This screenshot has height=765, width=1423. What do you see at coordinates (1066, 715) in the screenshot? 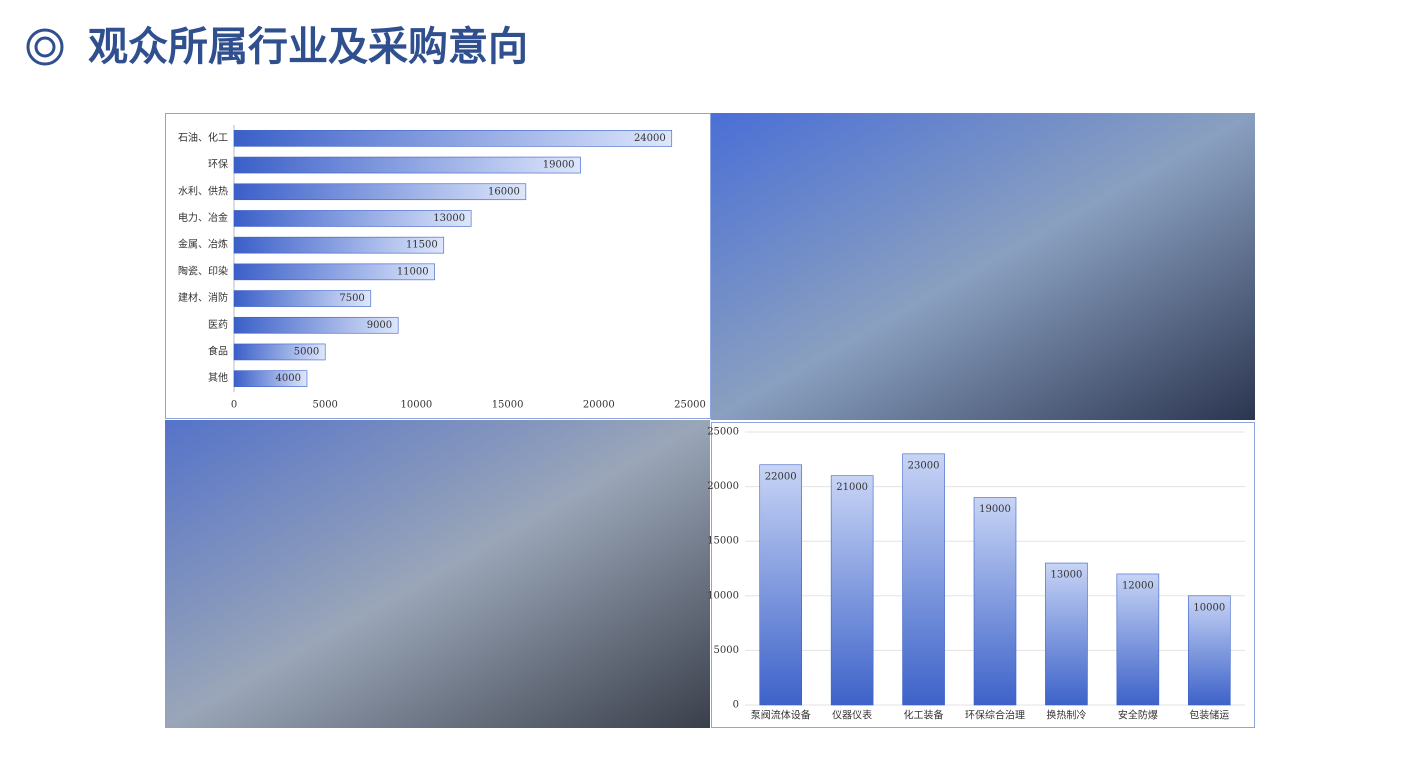
I see `x-tick-label: 换热制冷` at bounding box center [1066, 715].